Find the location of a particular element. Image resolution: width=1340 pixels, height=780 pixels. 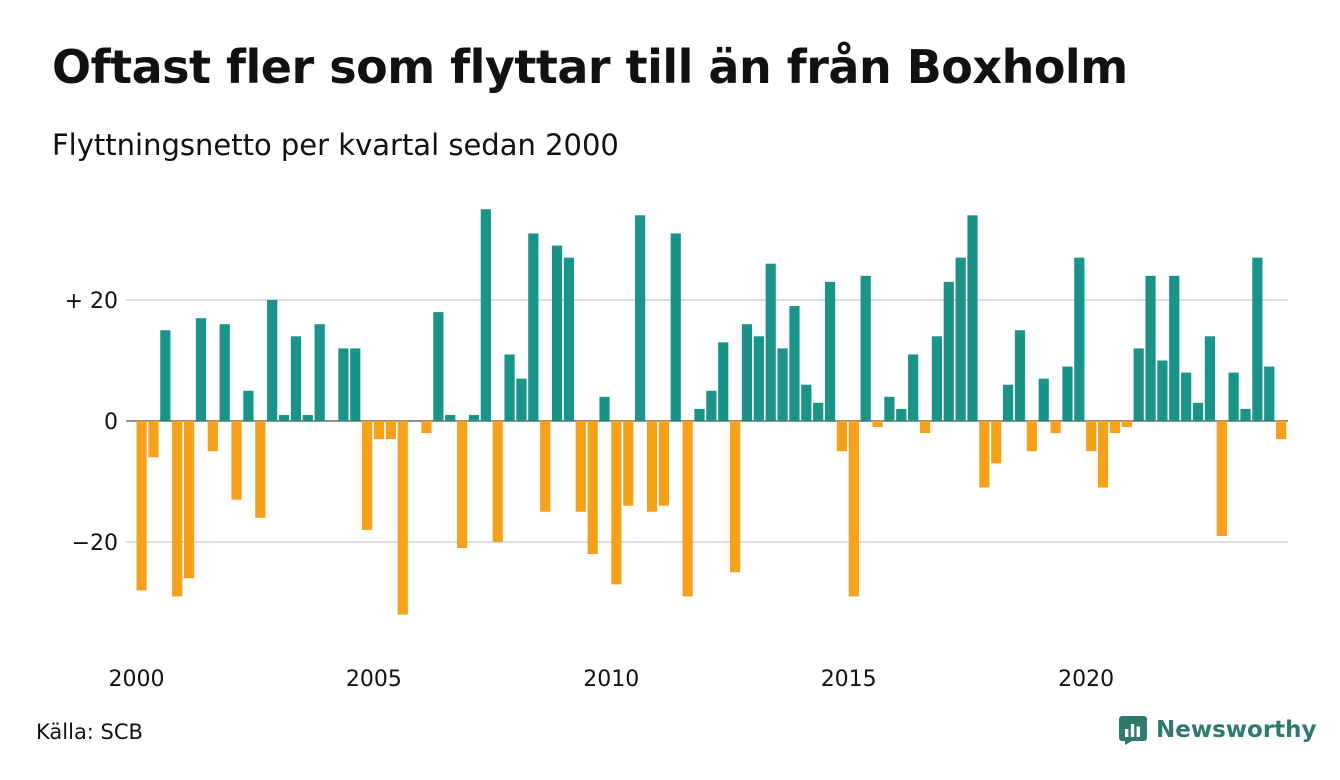

chart-subtitle: Flyttningsnetto per kvartal sedan 2000 is located at coordinates (335, 145).